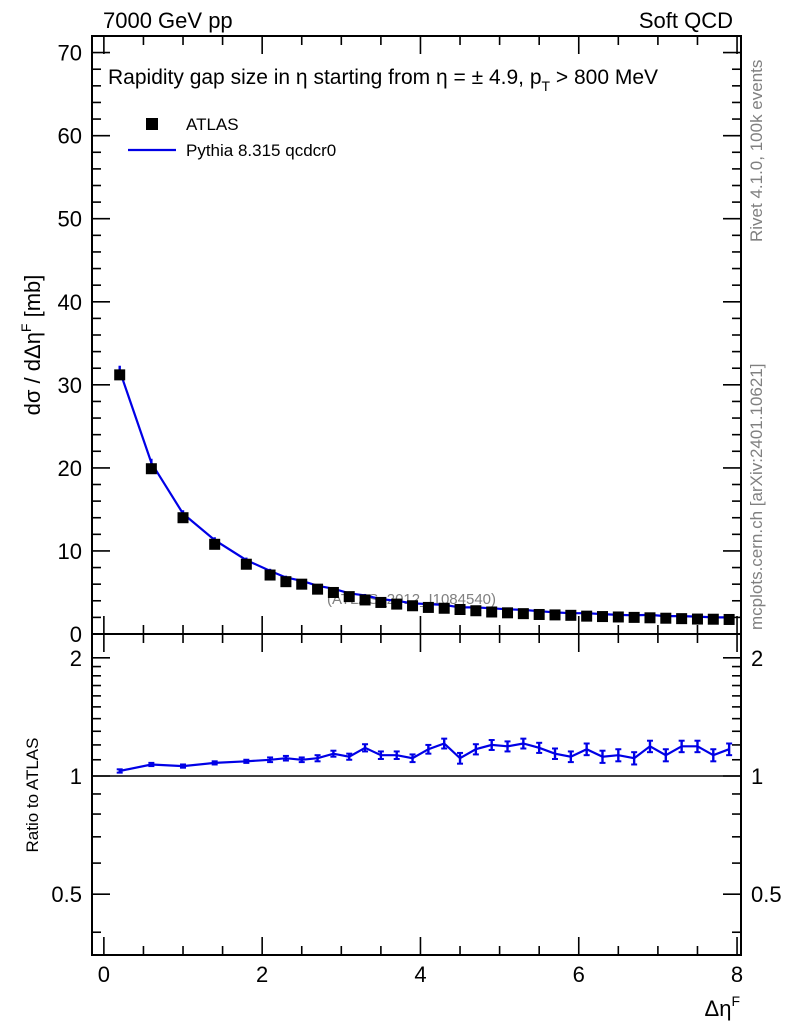 The width and height of the screenshot is (786, 1024). I want to click on main-ytick-label: 20, so click(70, 468).